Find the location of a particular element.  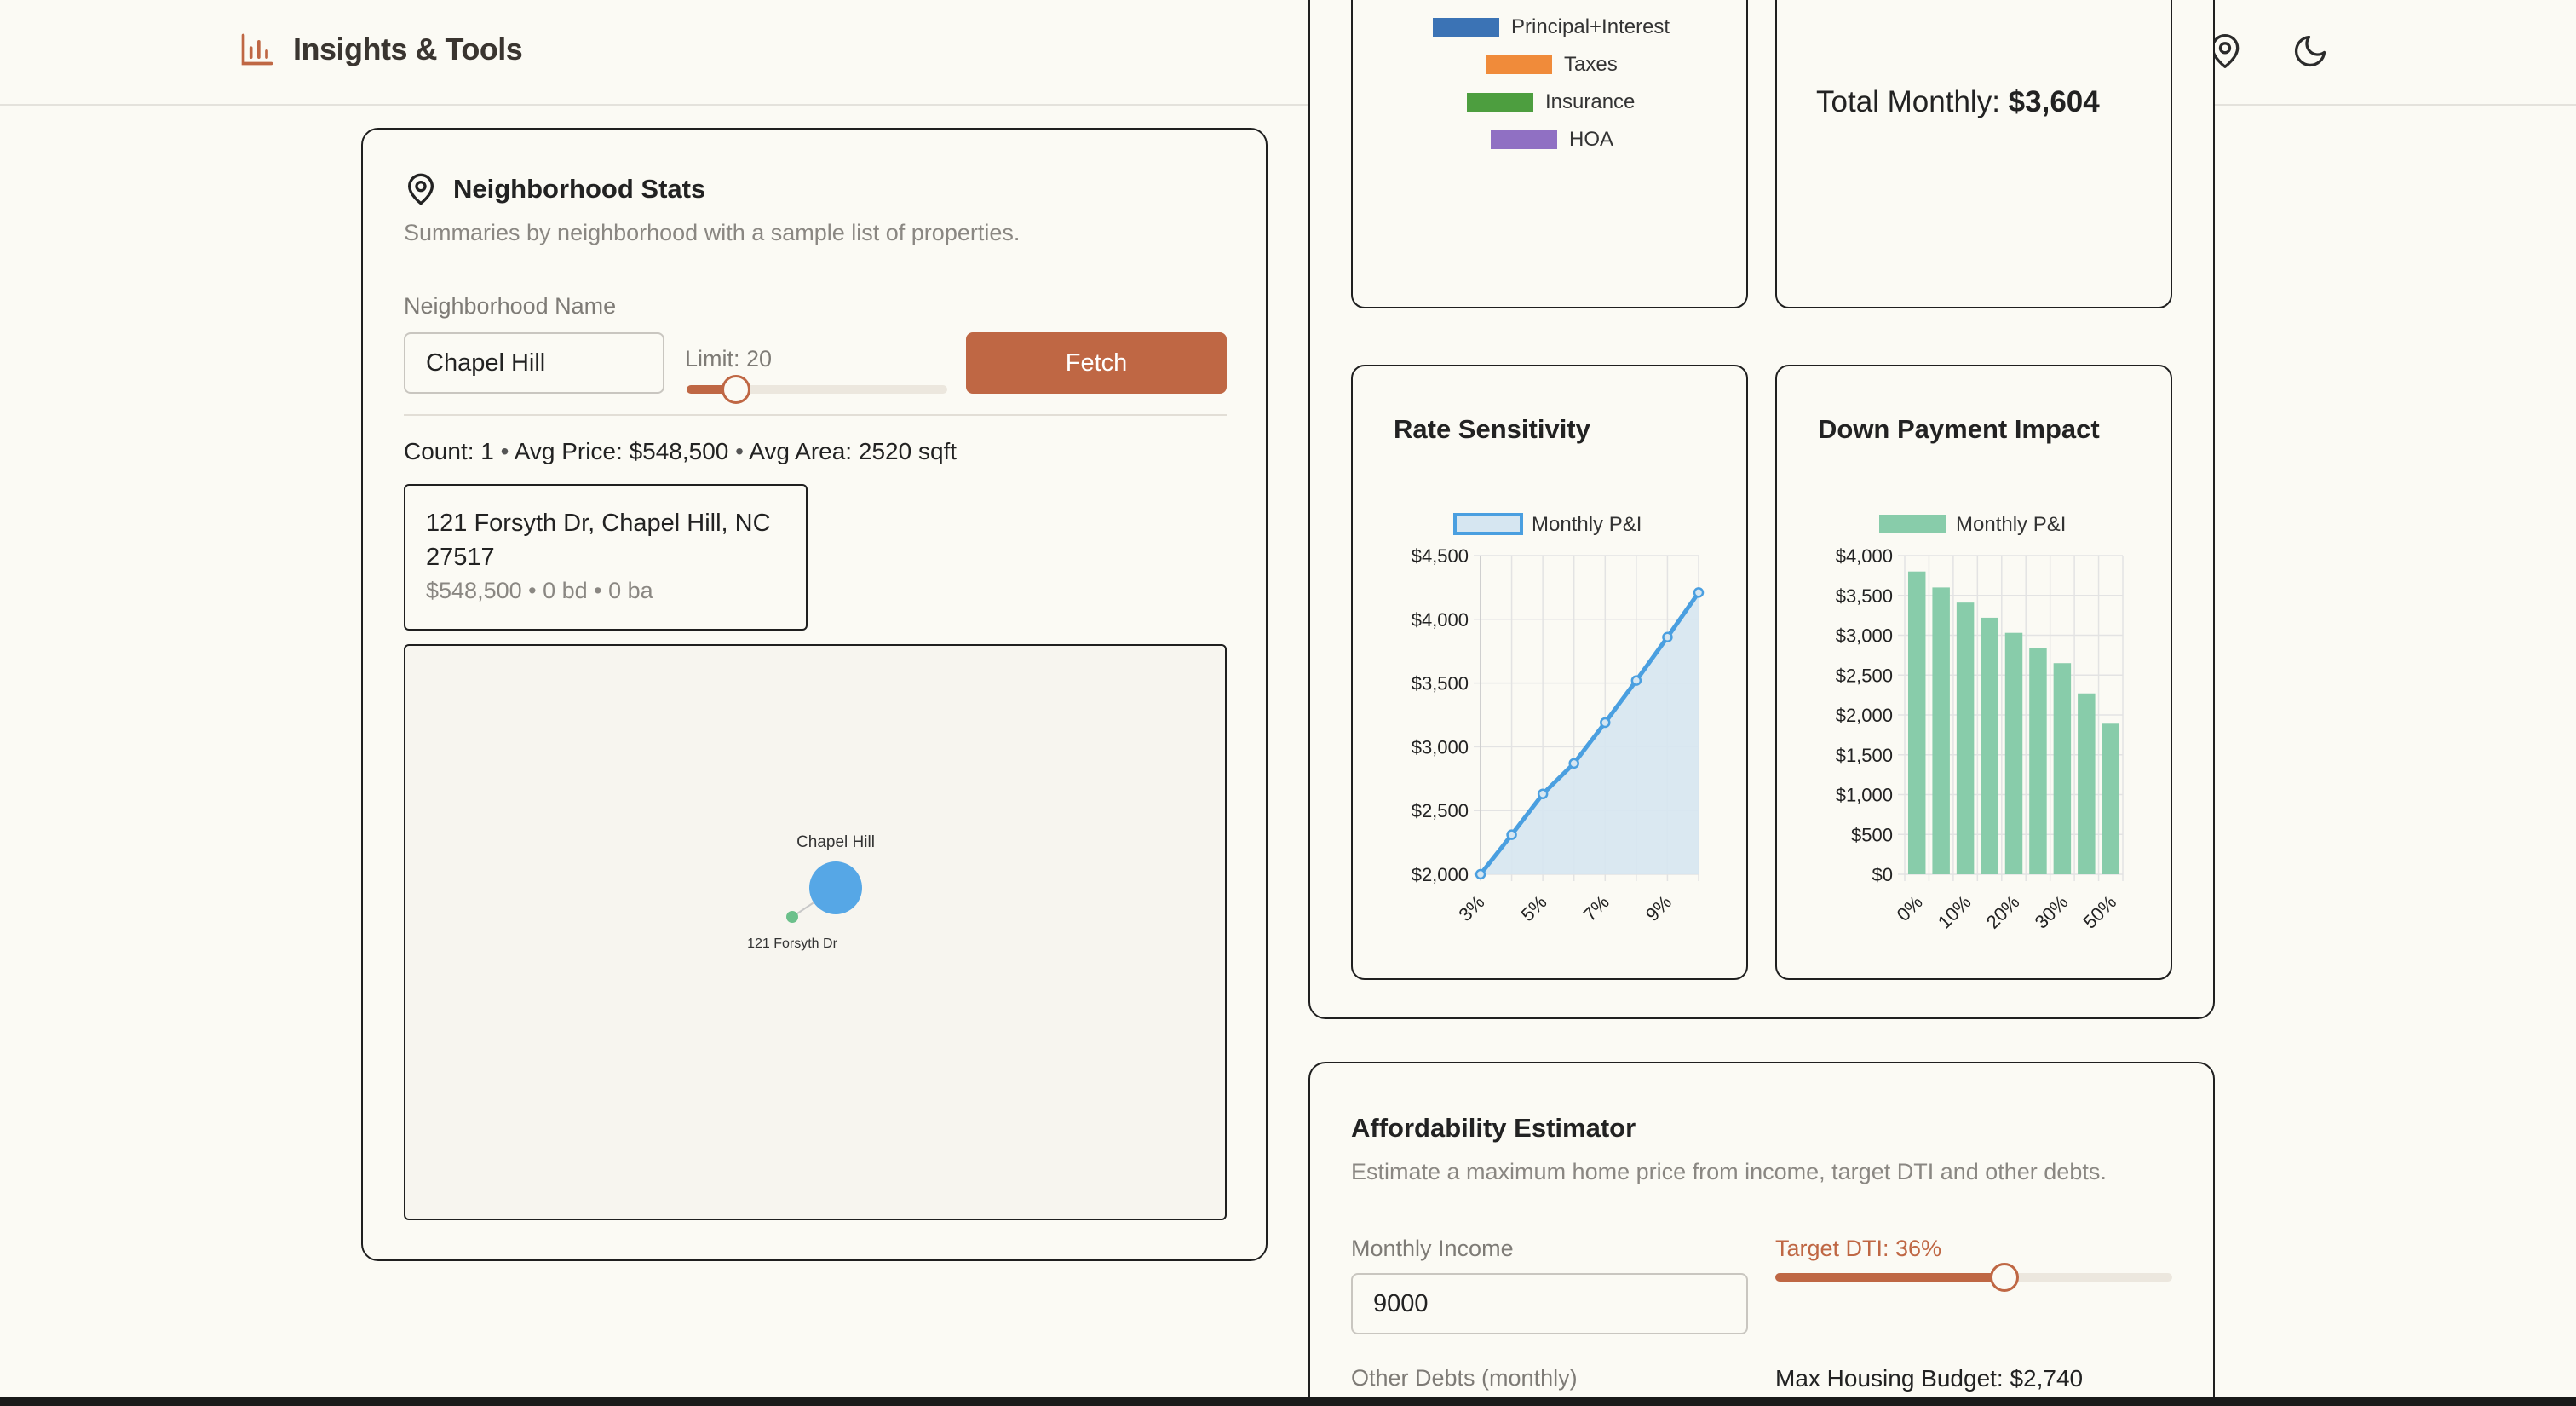

legend-label: Principal+Interest is located at coordinates (1590, 26).